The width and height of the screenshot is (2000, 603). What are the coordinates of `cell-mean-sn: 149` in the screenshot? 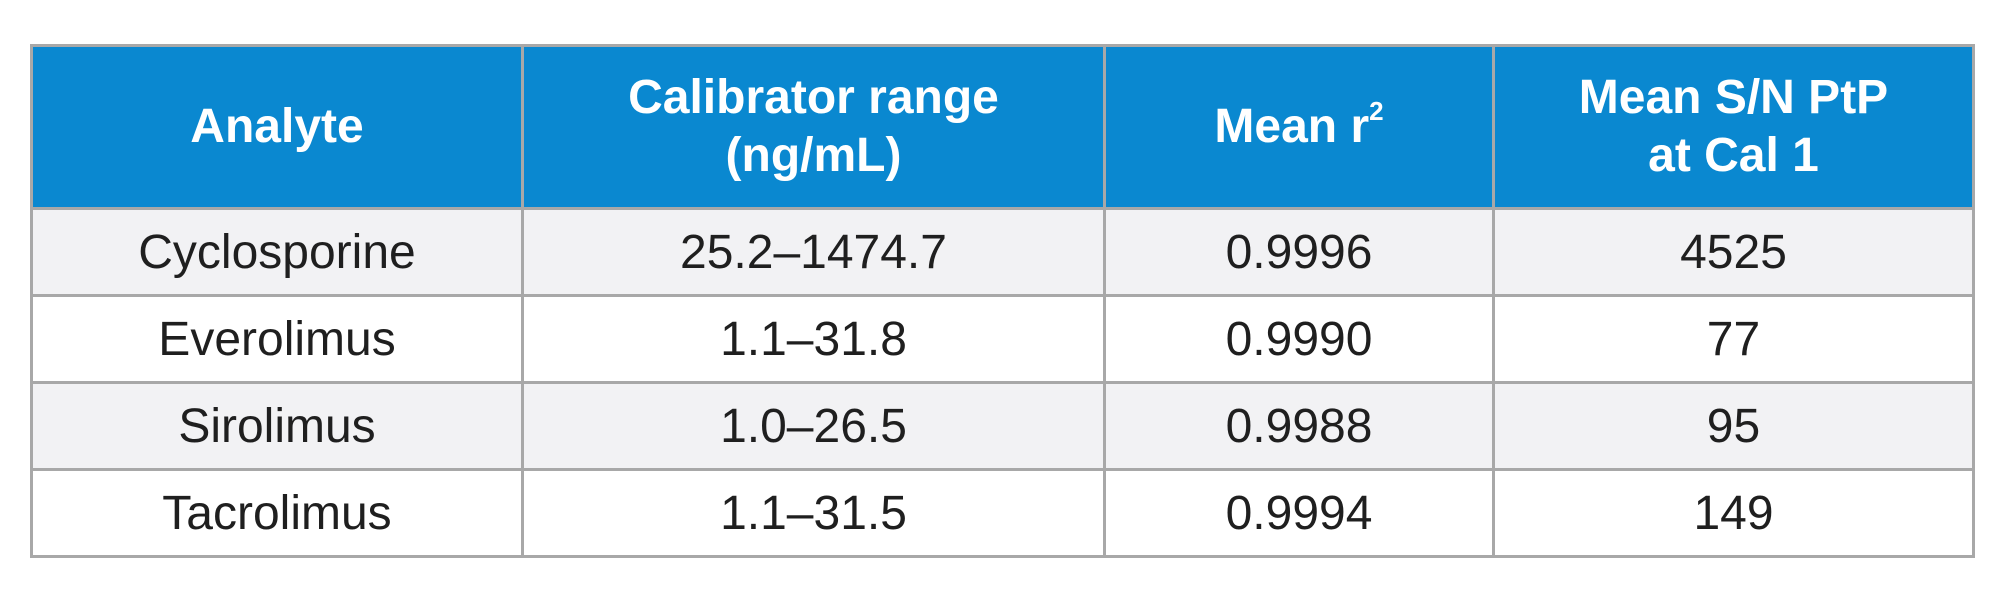 It's located at (1733, 513).